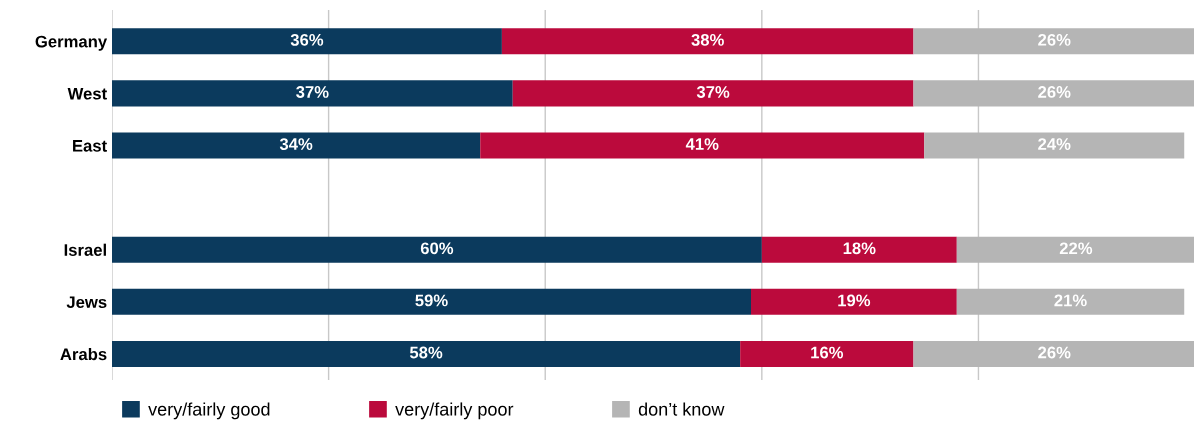  Describe the element at coordinates (87, 93) in the screenshot. I see `y-tick-label: West` at that location.